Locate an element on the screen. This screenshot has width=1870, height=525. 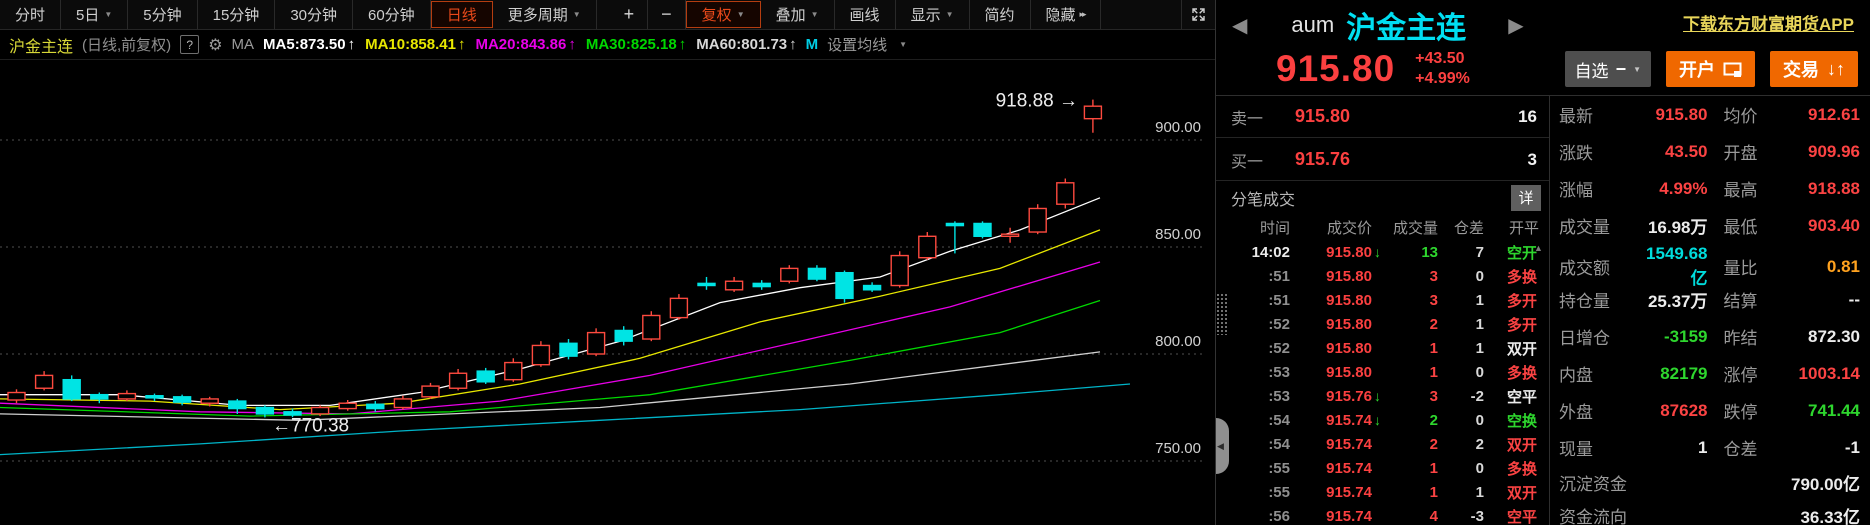
ask-row: 卖一 915.80 16 is located at coordinates (1382, 117).